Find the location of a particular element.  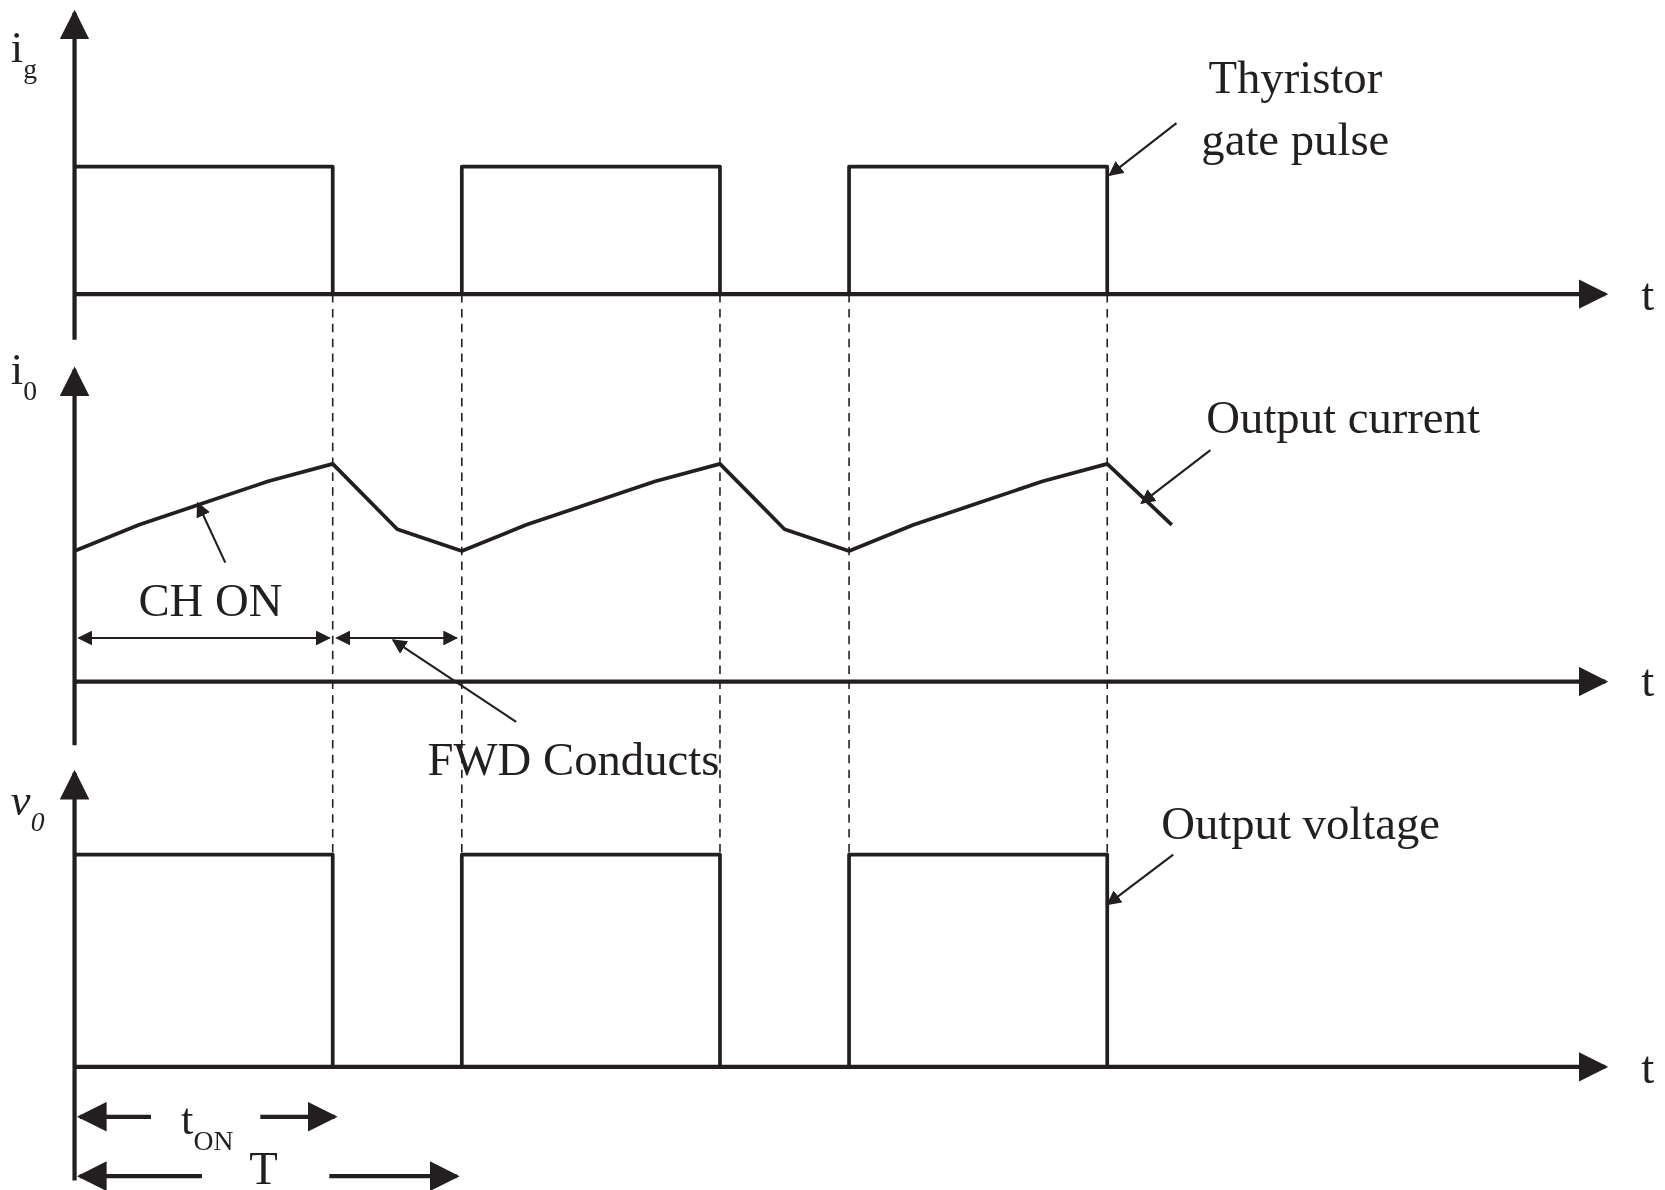

text: T is located at coordinates (263, 1165).